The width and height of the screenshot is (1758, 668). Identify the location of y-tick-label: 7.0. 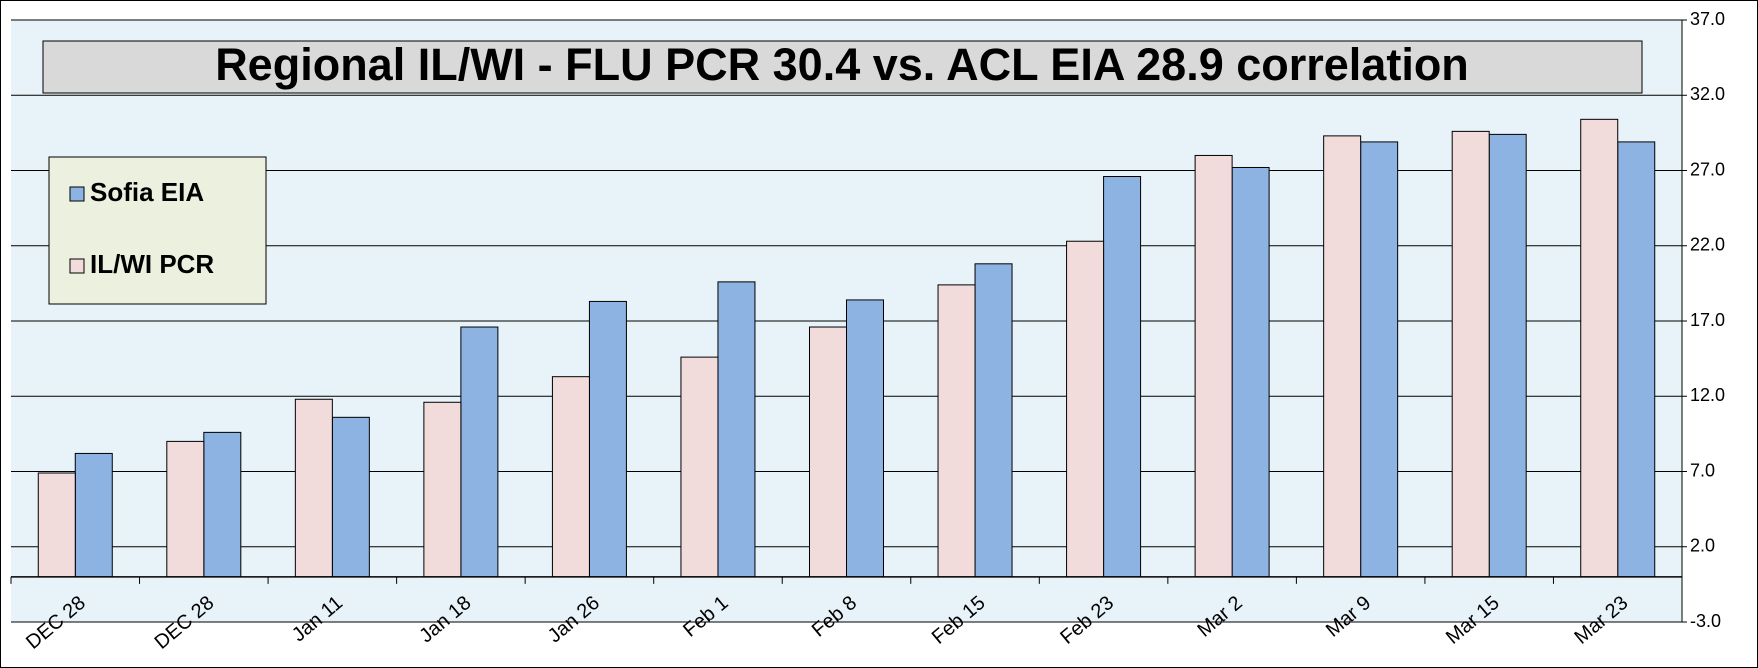
(1702, 470).